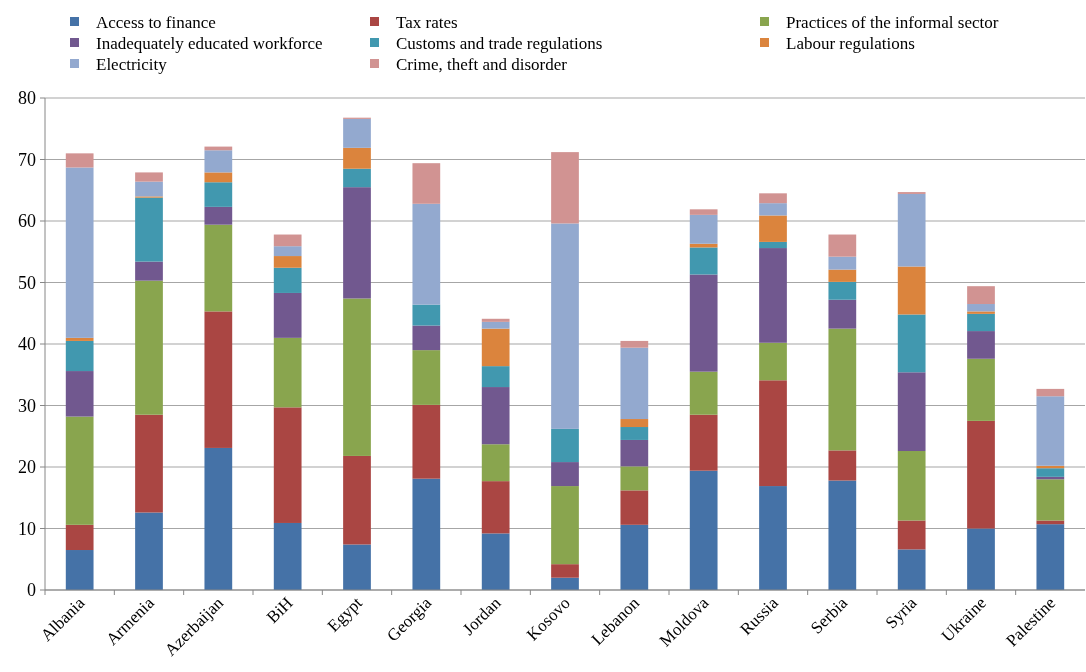 This screenshot has height=672, width=1086. Describe the element at coordinates (27, 405) in the screenshot. I see `y-tick-label: 30` at that location.